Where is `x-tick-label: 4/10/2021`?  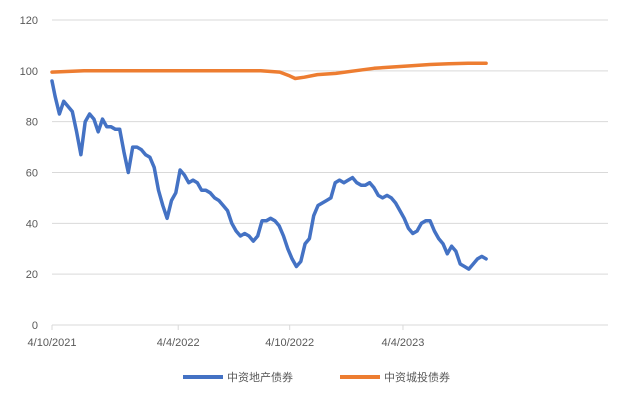
x-tick-label: 4/10/2021 is located at coordinates (52, 343).